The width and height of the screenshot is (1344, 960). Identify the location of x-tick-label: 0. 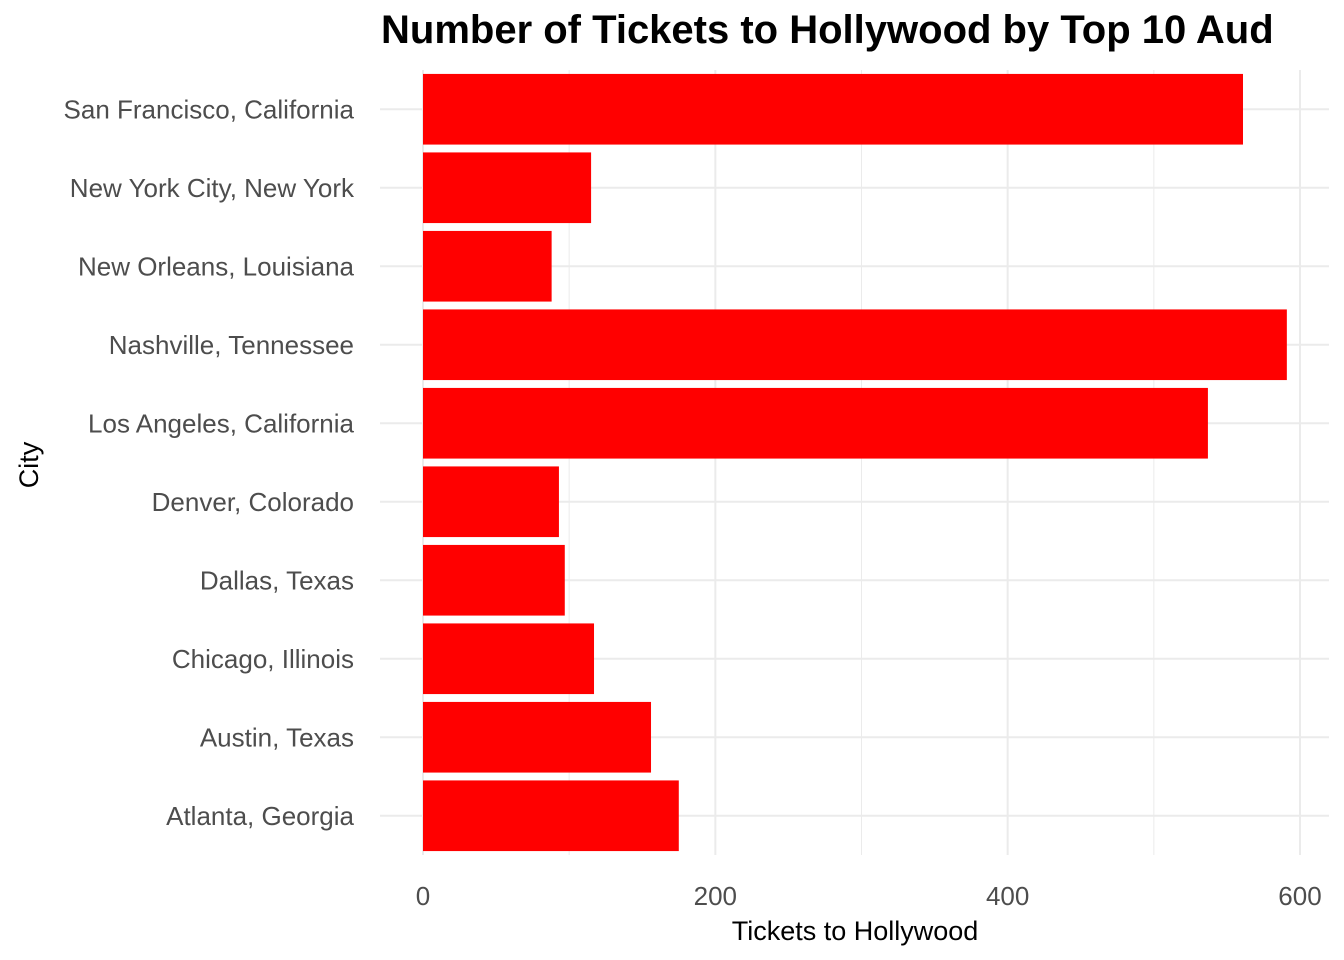
(423, 896).